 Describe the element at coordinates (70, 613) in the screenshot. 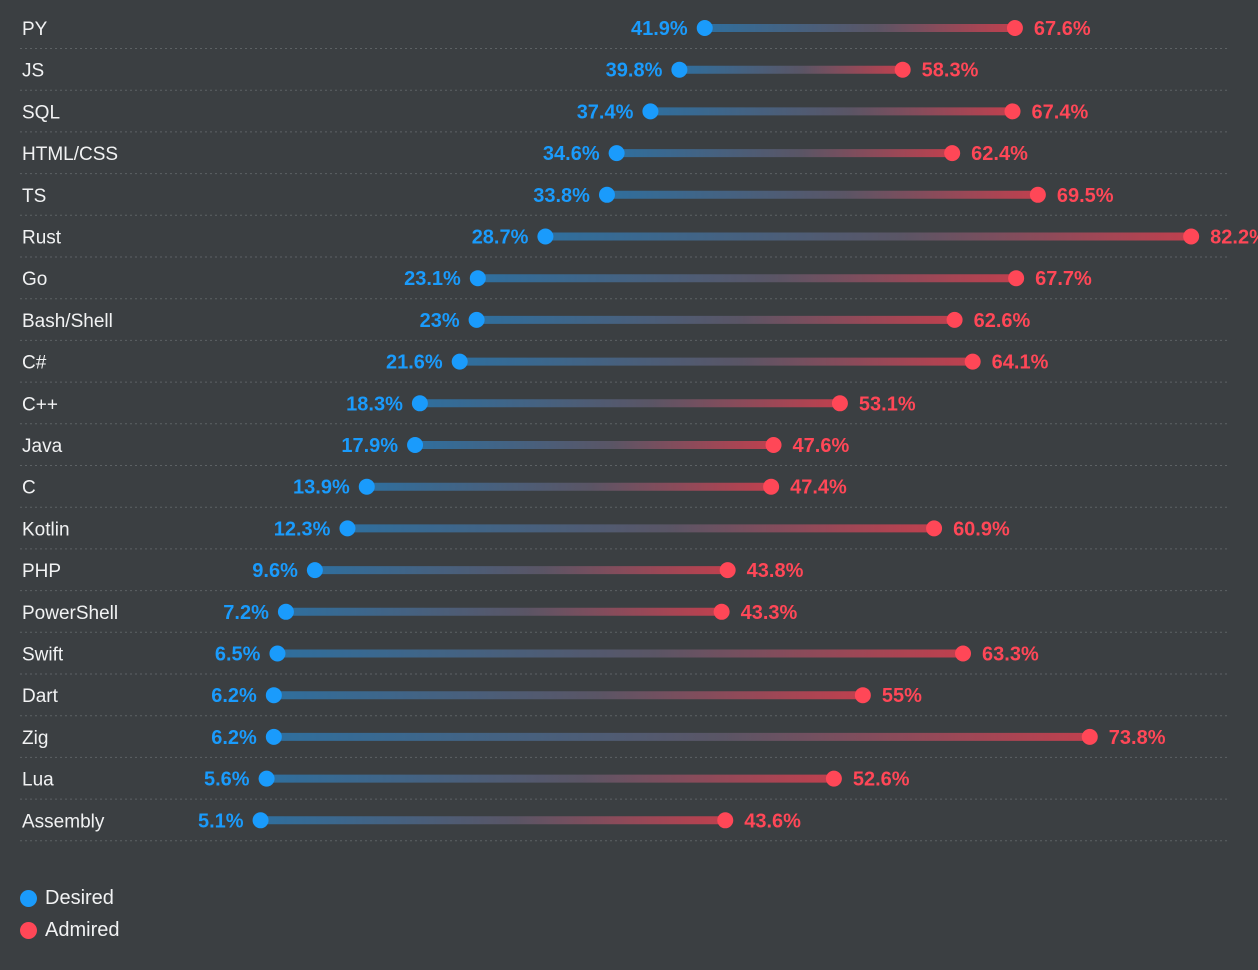

I see `category-label: PowerShell` at that location.